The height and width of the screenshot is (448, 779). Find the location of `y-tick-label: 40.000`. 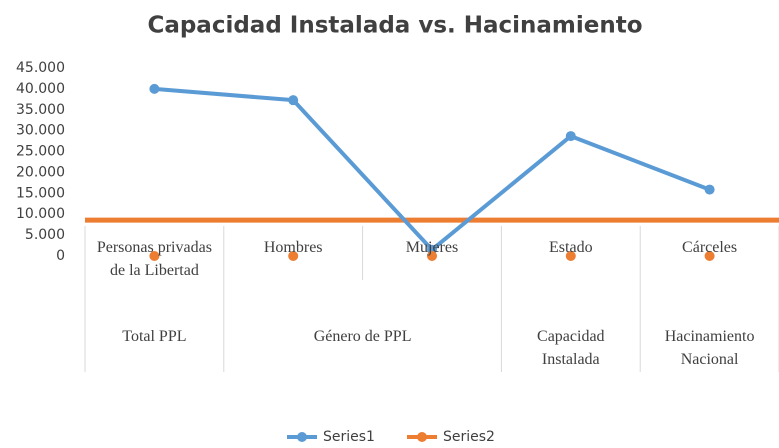

y-tick-label: 40.000 is located at coordinates (40, 89).